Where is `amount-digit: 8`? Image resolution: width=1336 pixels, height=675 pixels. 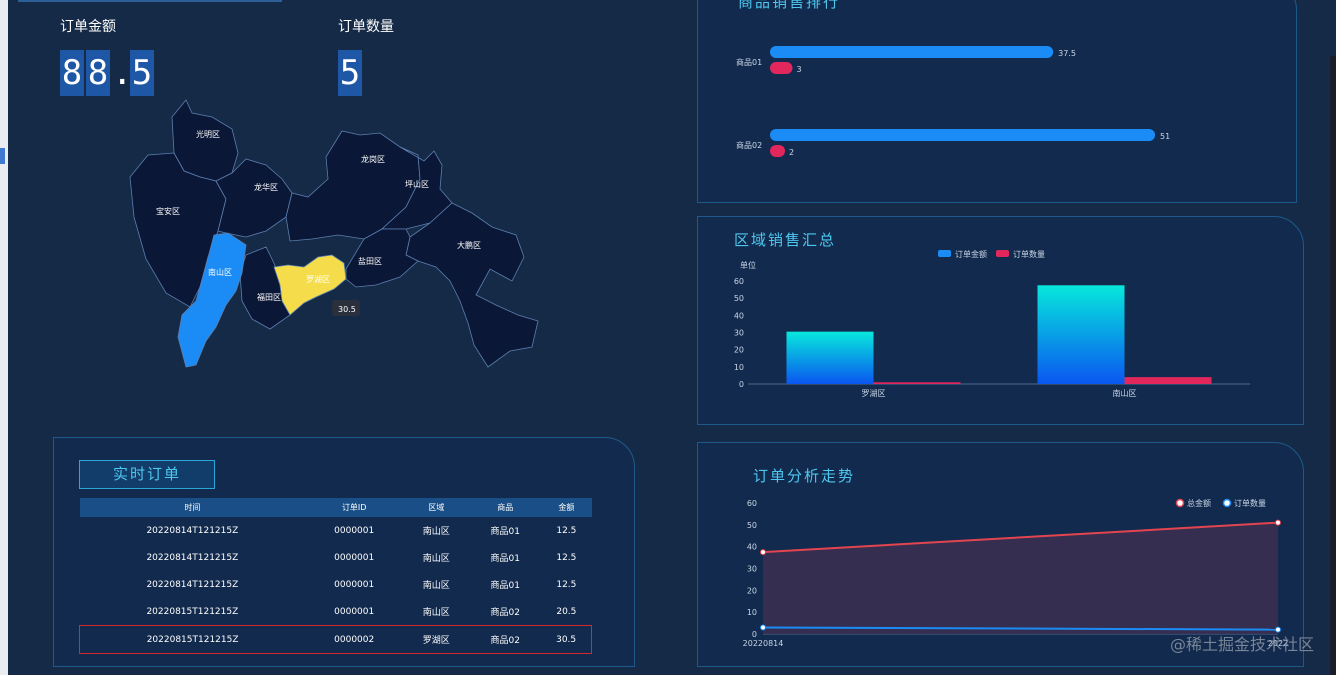 amount-digit: 8 is located at coordinates (98, 73).